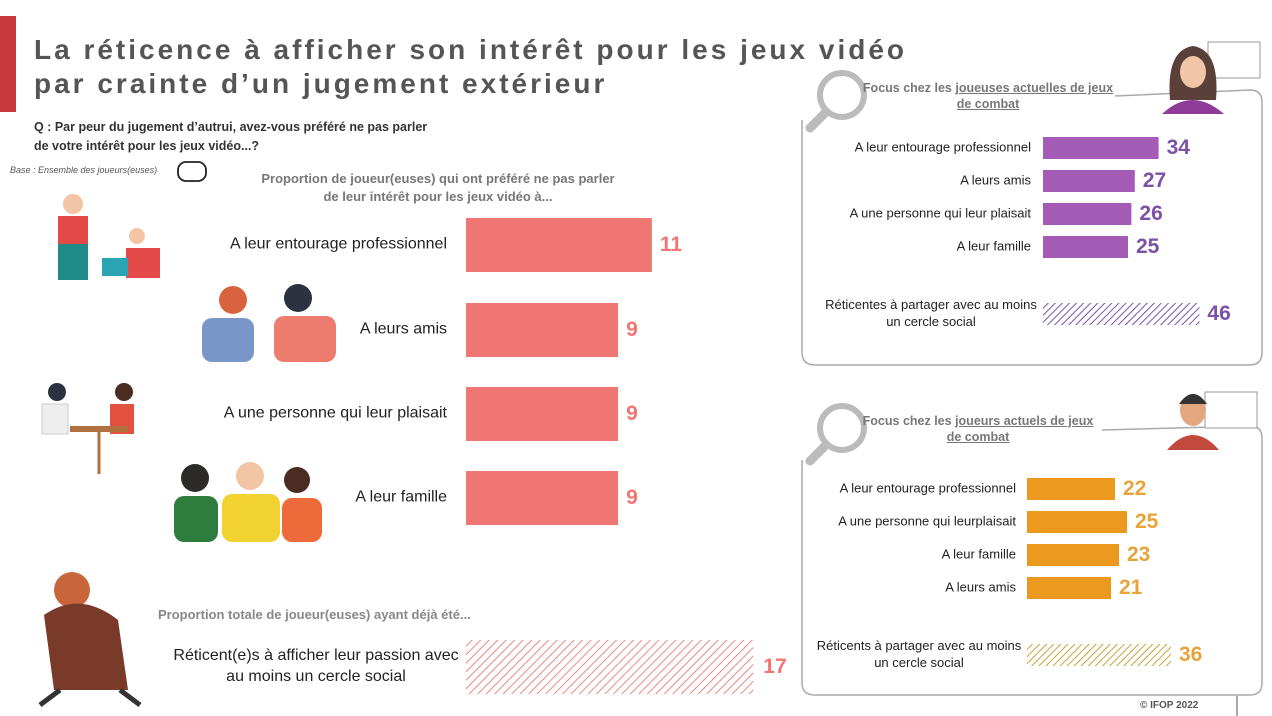 The height and width of the screenshot is (716, 1272). Describe the element at coordinates (775, 666) in the screenshot. I see `value-label: 17` at that location.